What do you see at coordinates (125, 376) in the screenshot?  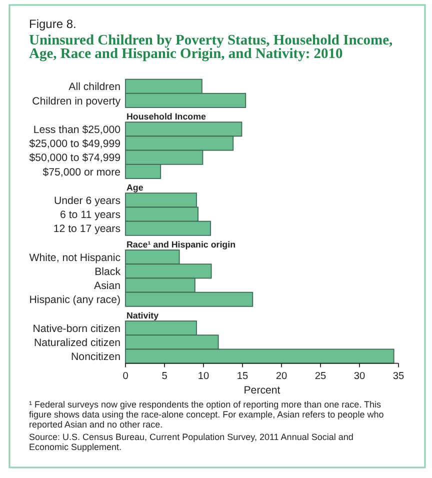 I see `x-tick-label: 0` at bounding box center [125, 376].